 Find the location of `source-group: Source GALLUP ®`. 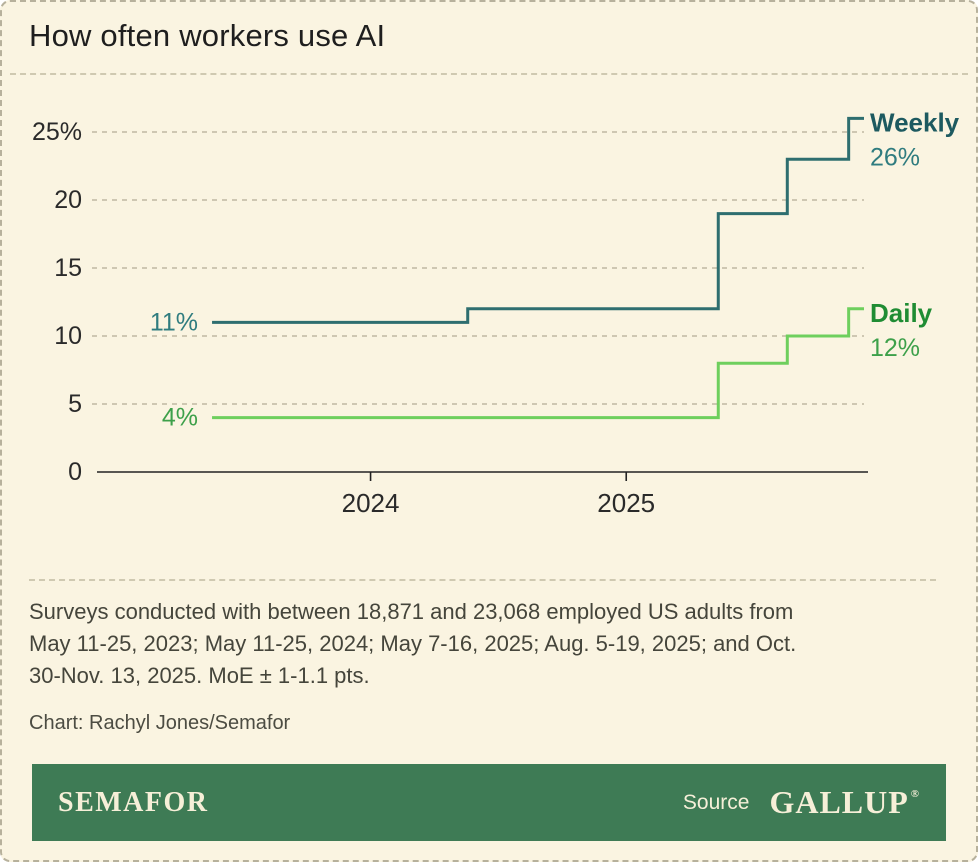

source-group: Source GALLUP ® is located at coordinates (801, 802).